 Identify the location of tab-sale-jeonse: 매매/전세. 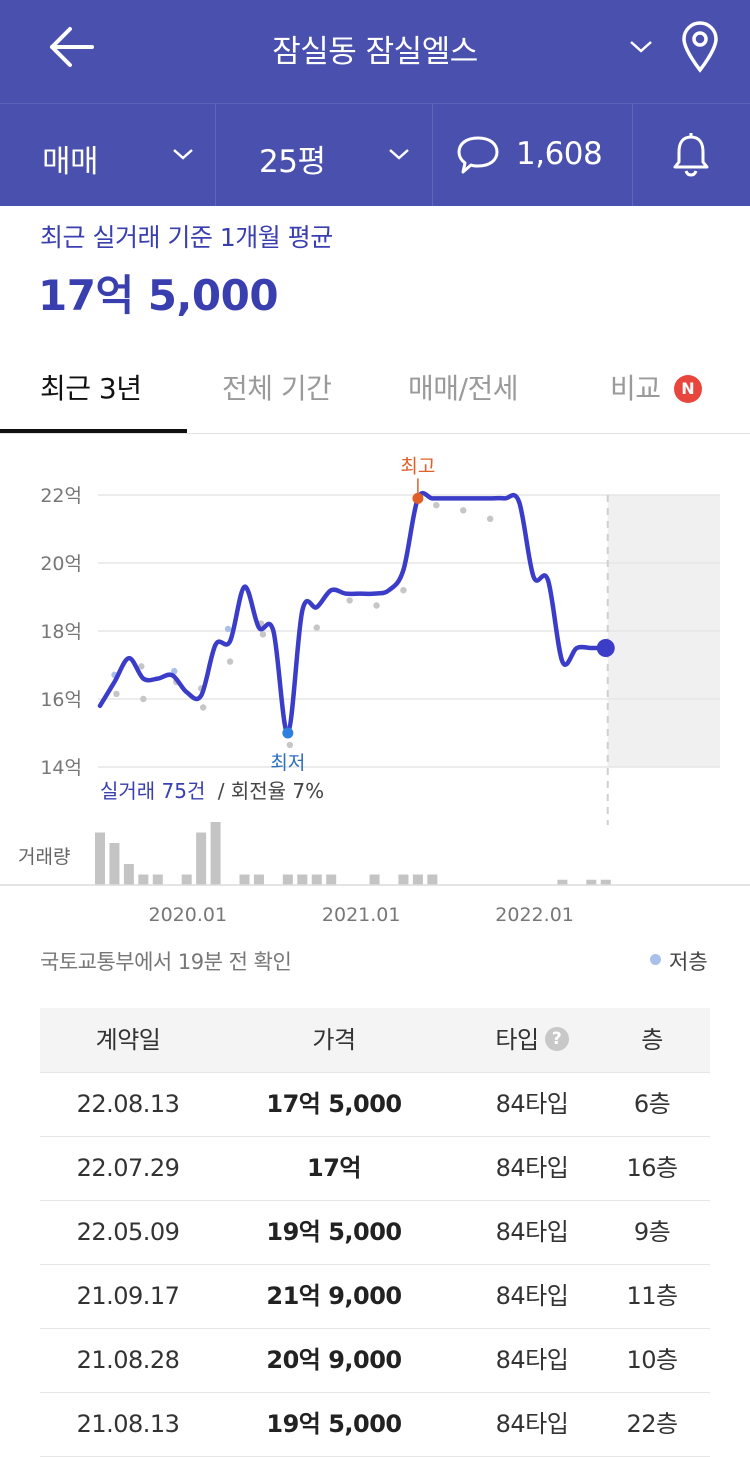
(463, 388).